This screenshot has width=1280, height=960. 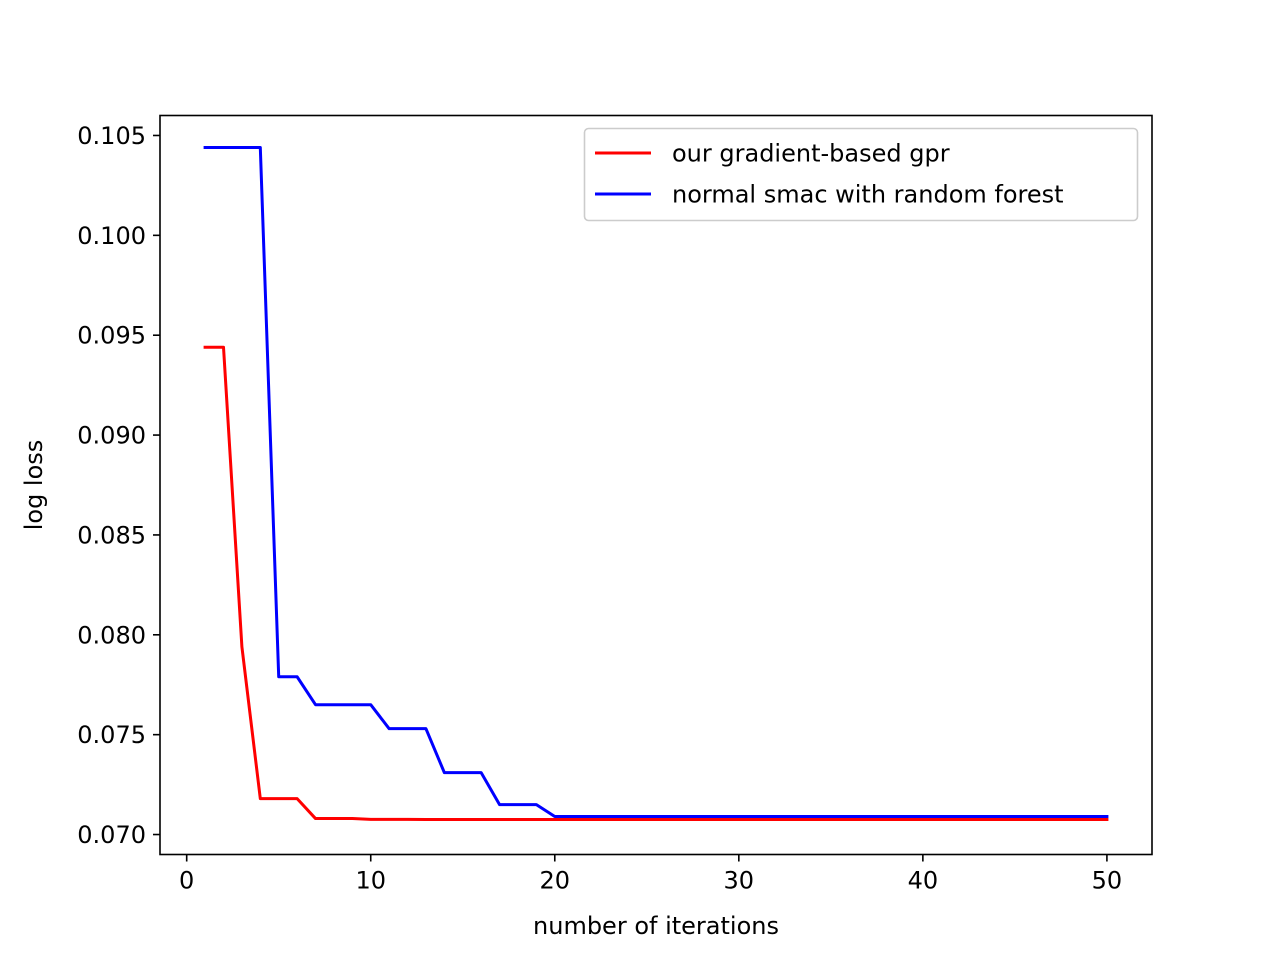 What do you see at coordinates (111, 336) in the screenshot?
I see `y-tick-label: 0.095` at bounding box center [111, 336].